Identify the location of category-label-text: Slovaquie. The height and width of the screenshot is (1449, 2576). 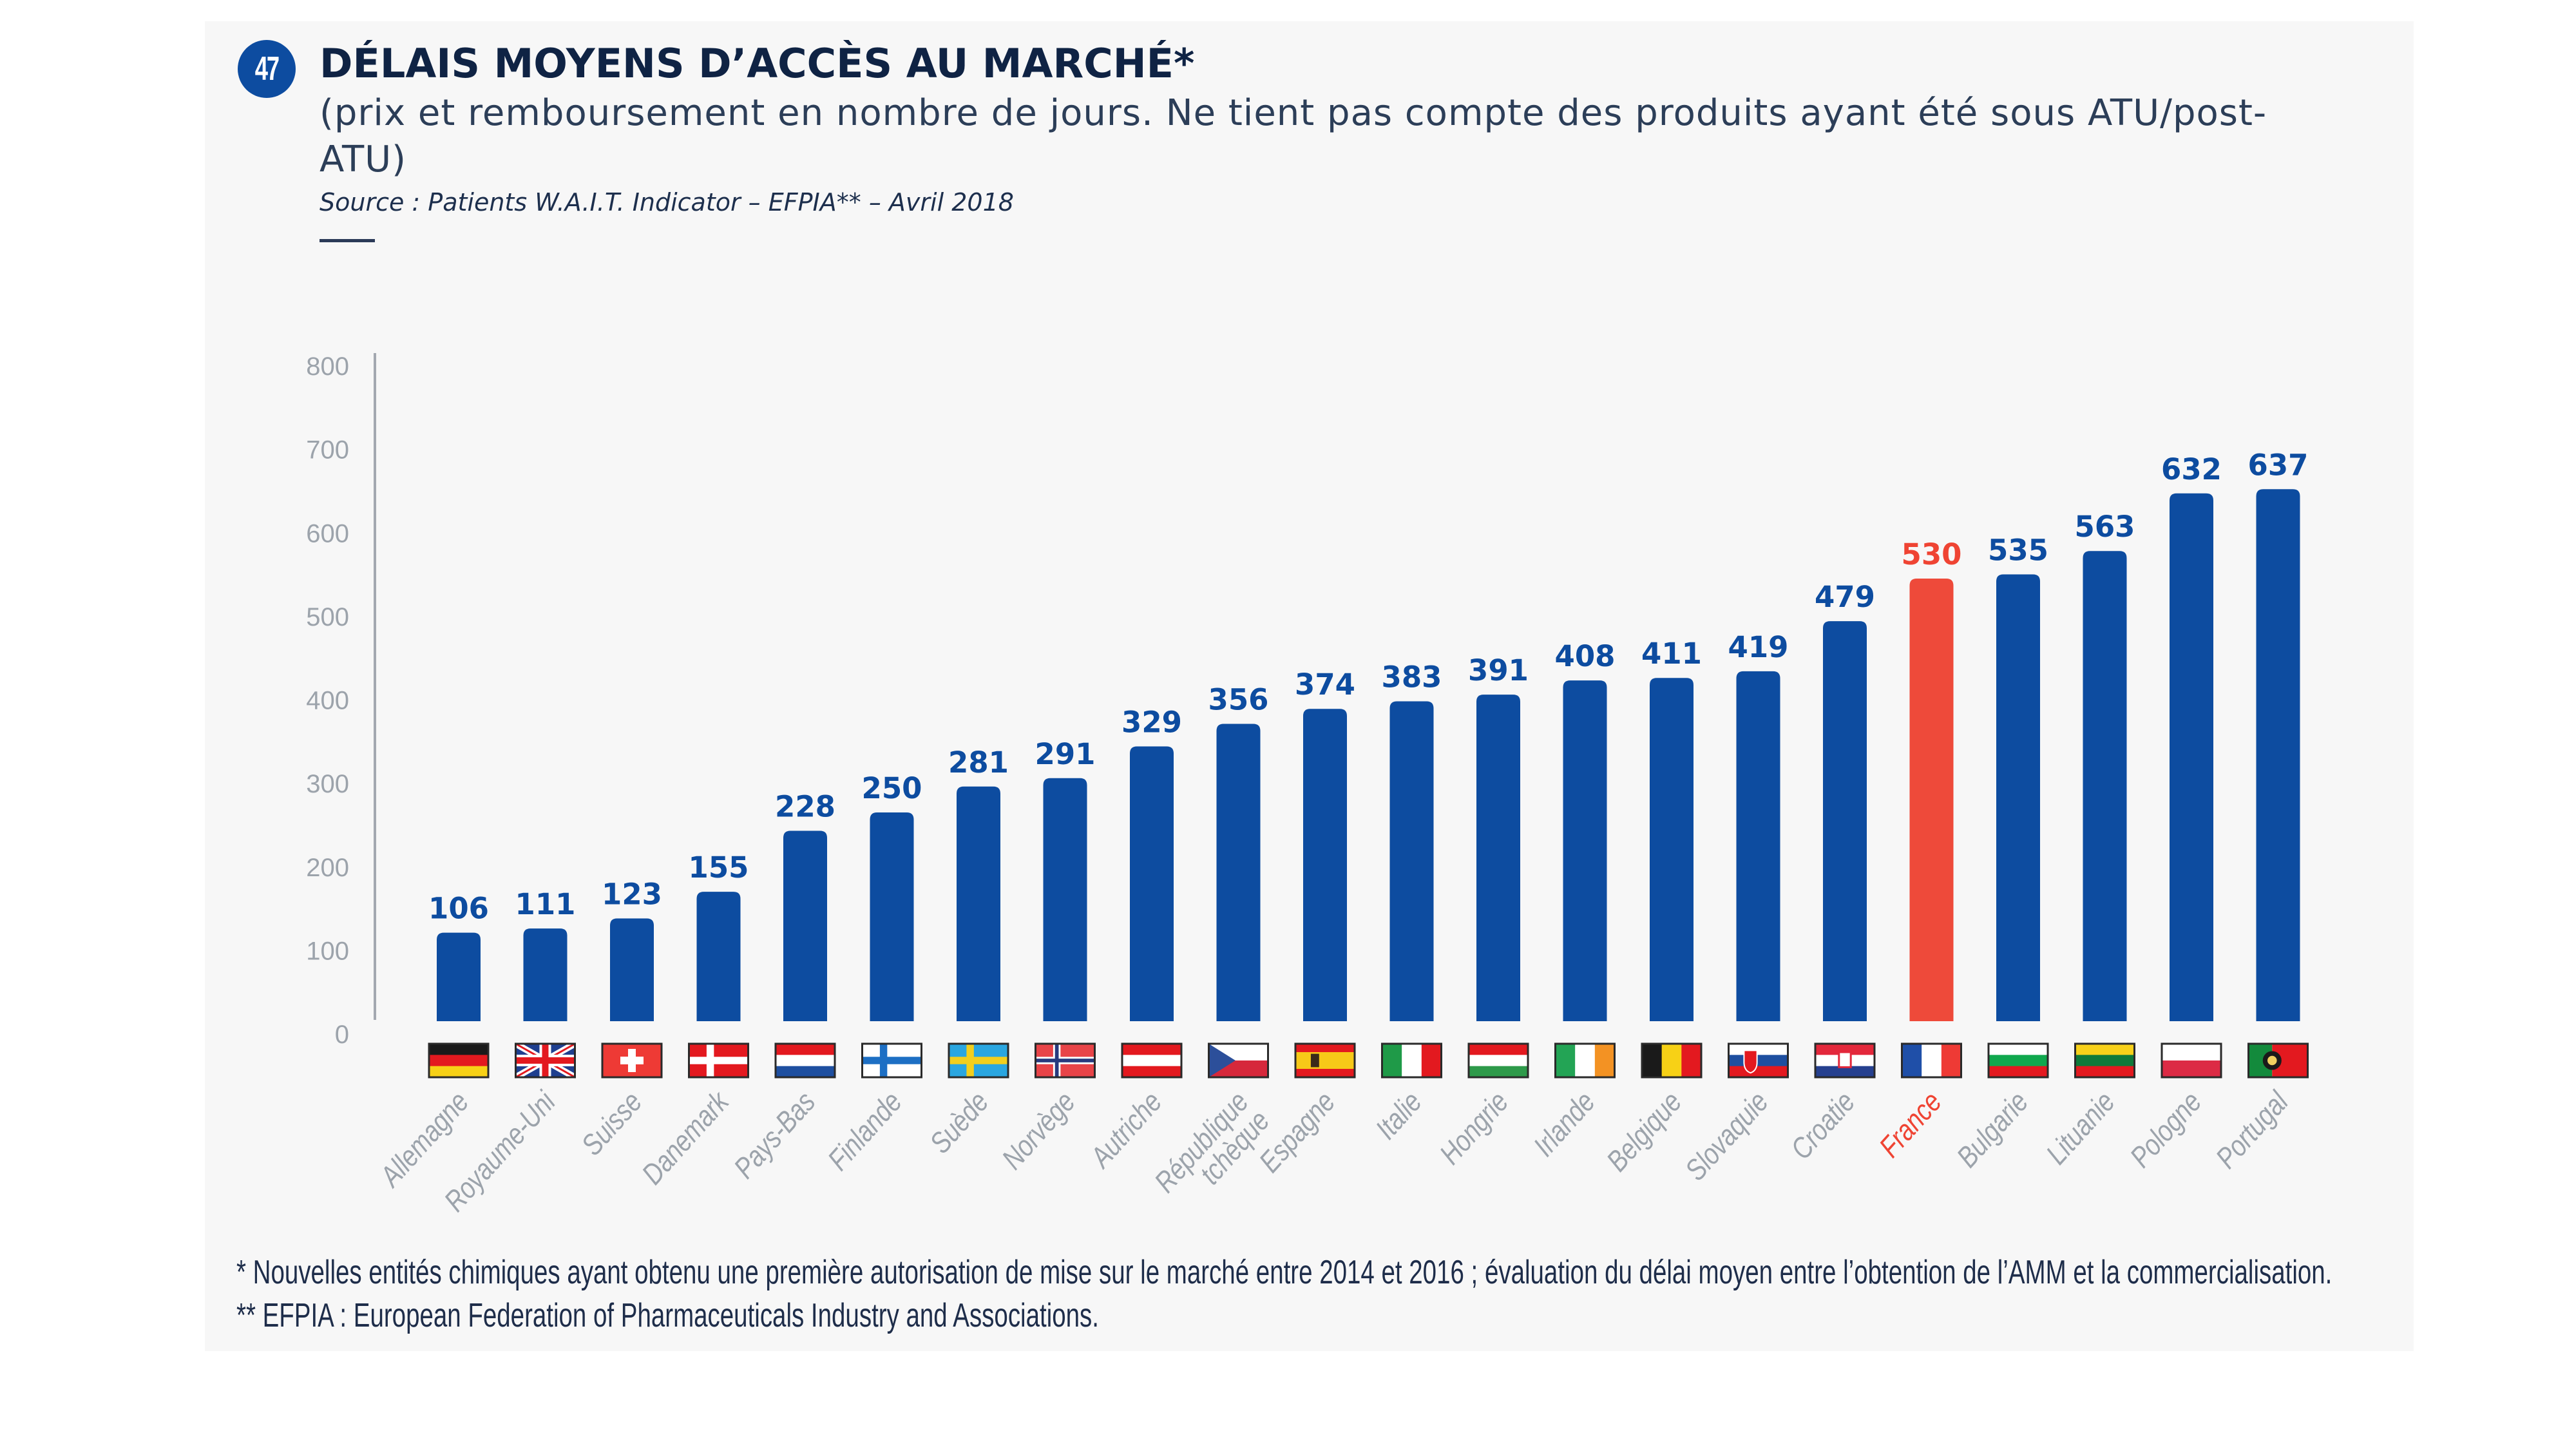
(1727, 1135).